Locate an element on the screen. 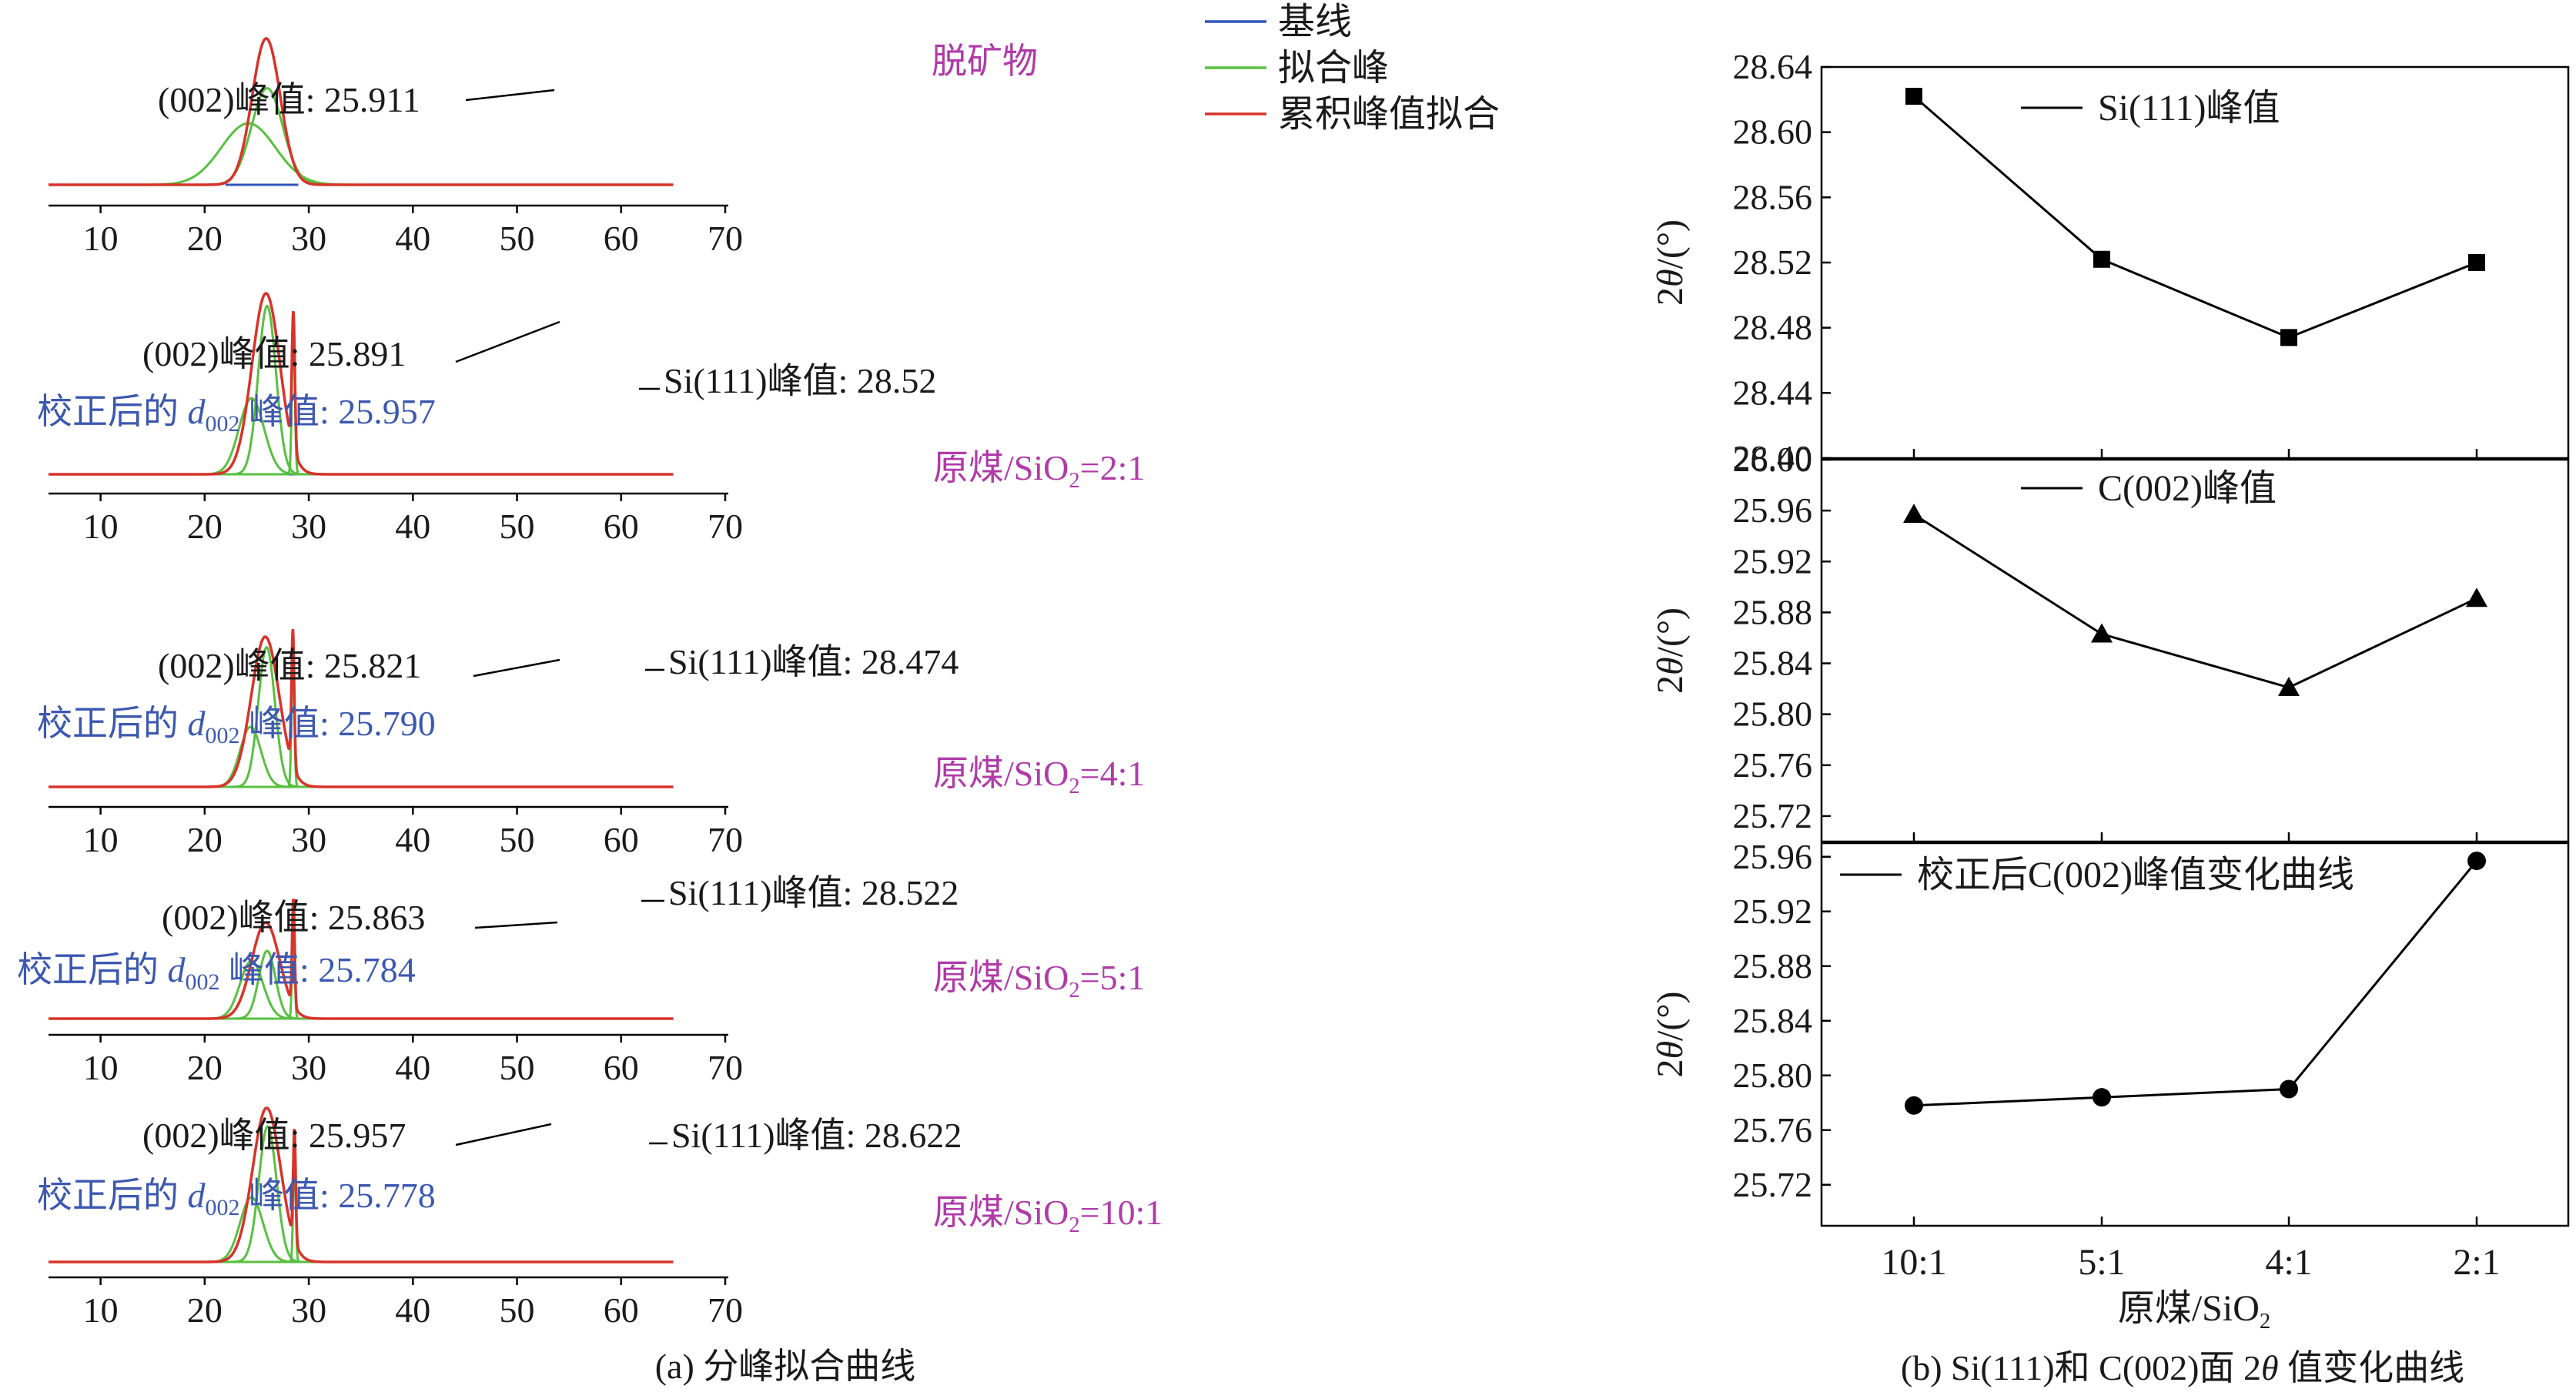 The height and width of the screenshot is (1399, 2576). sample-label: 脱矿物 is located at coordinates (985, 61).